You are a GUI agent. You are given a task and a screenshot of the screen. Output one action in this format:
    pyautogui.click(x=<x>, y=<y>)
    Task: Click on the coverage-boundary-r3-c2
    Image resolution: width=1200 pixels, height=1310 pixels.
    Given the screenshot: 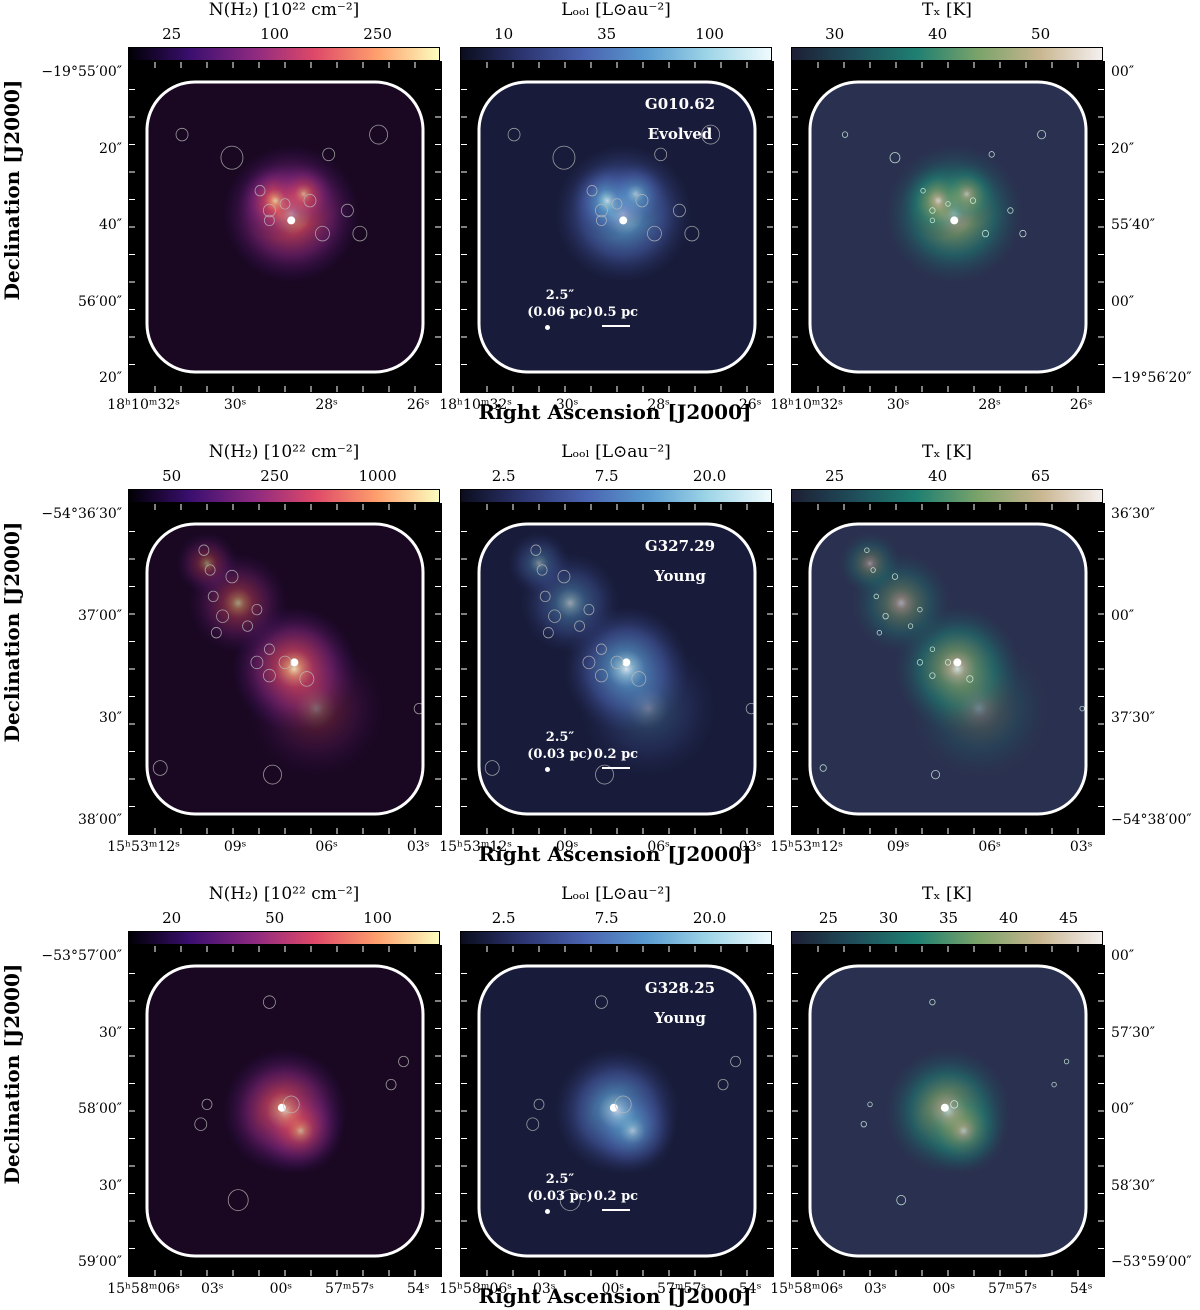 What is the action you would take?
    pyautogui.click(x=617, y=1111)
    